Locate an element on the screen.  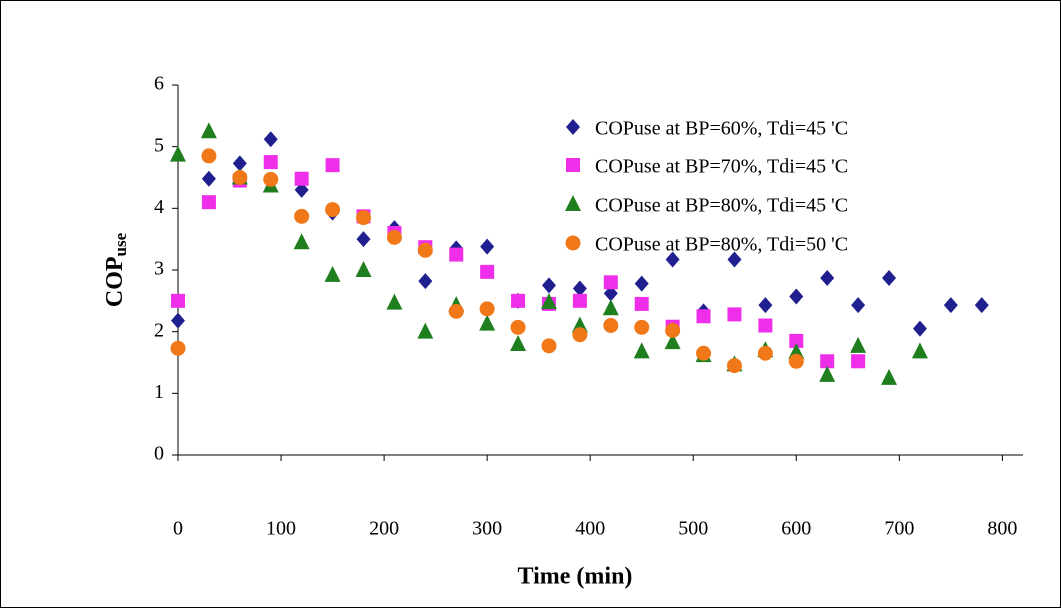
y-axis-title-main: COP is located at coordinates (115, 281).